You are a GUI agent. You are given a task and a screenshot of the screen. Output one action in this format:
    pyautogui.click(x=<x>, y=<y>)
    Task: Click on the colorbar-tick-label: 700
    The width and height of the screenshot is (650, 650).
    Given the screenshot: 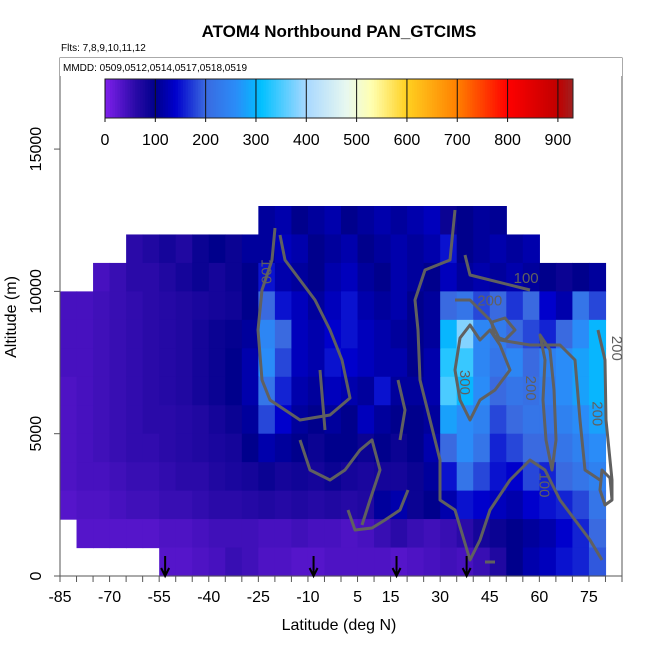 What is the action you would take?
    pyautogui.click(x=457, y=140)
    